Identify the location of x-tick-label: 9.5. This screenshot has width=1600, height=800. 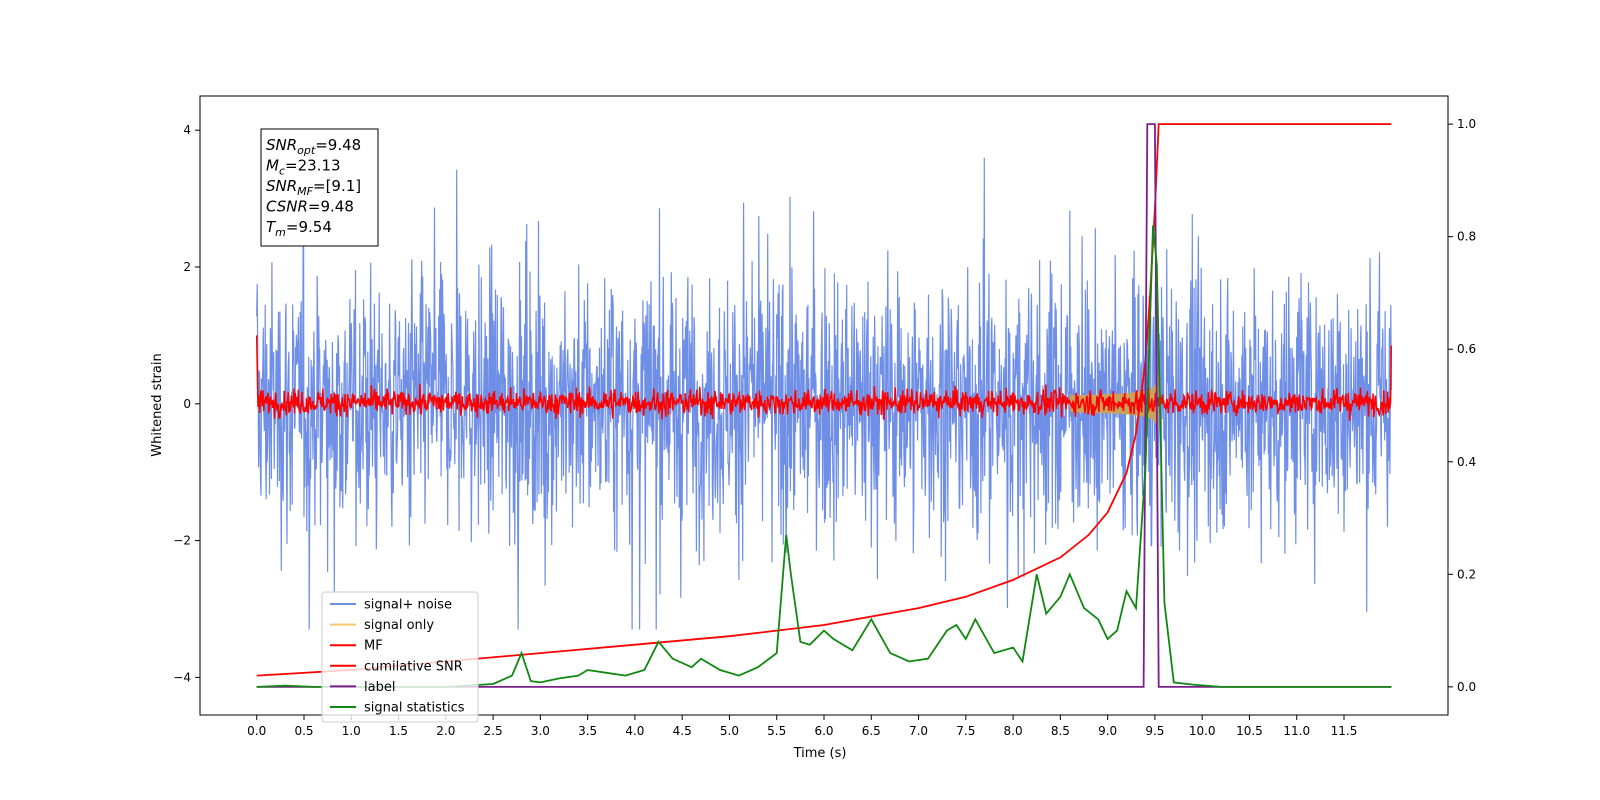
(1154, 731).